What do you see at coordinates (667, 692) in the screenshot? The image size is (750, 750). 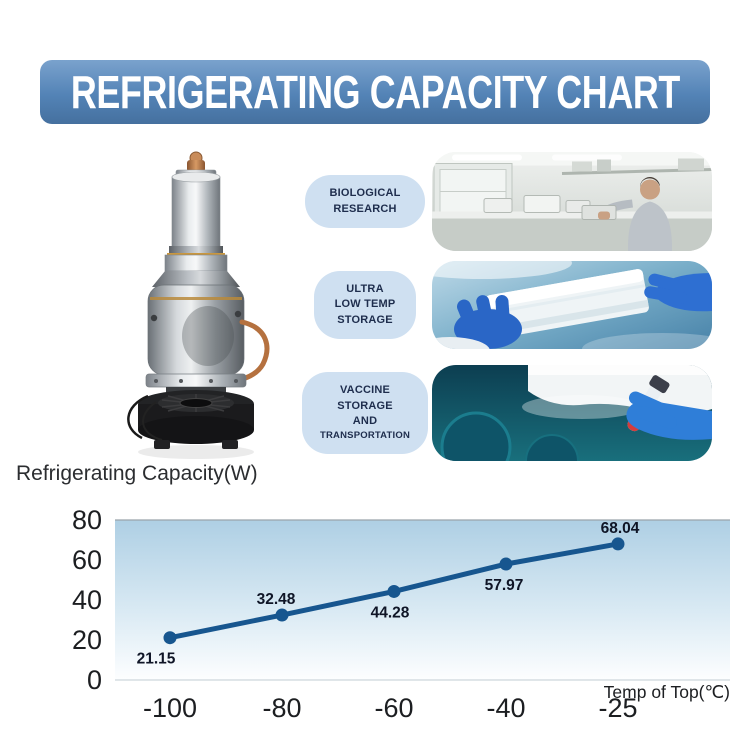 I see `x-axis-label: Temp of Top(℃)` at bounding box center [667, 692].